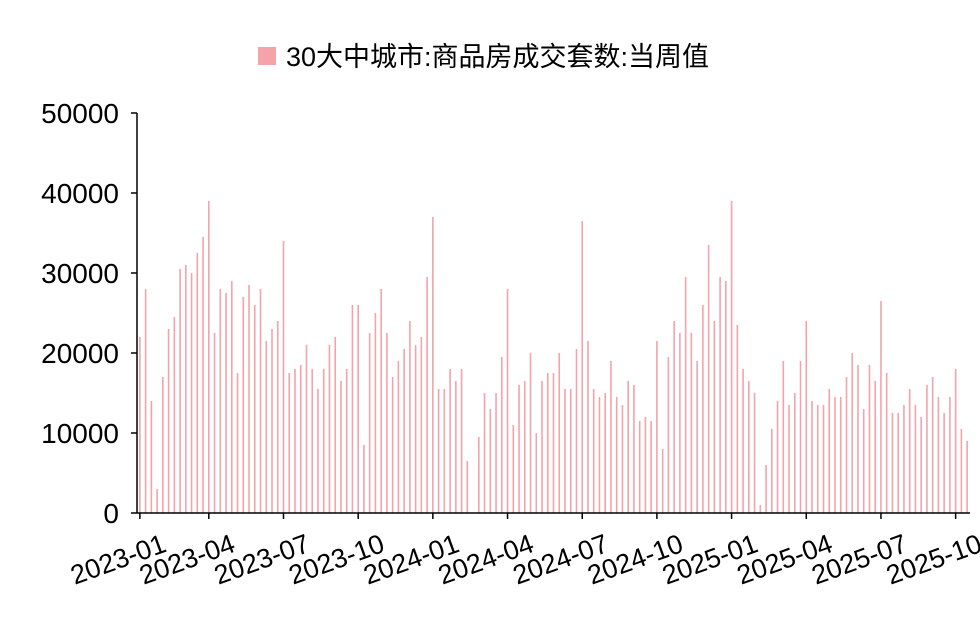  What do you see at coordinates (267, 56) in the screenshot?
I see `legend-swatch` at bounding box center [267, 56].